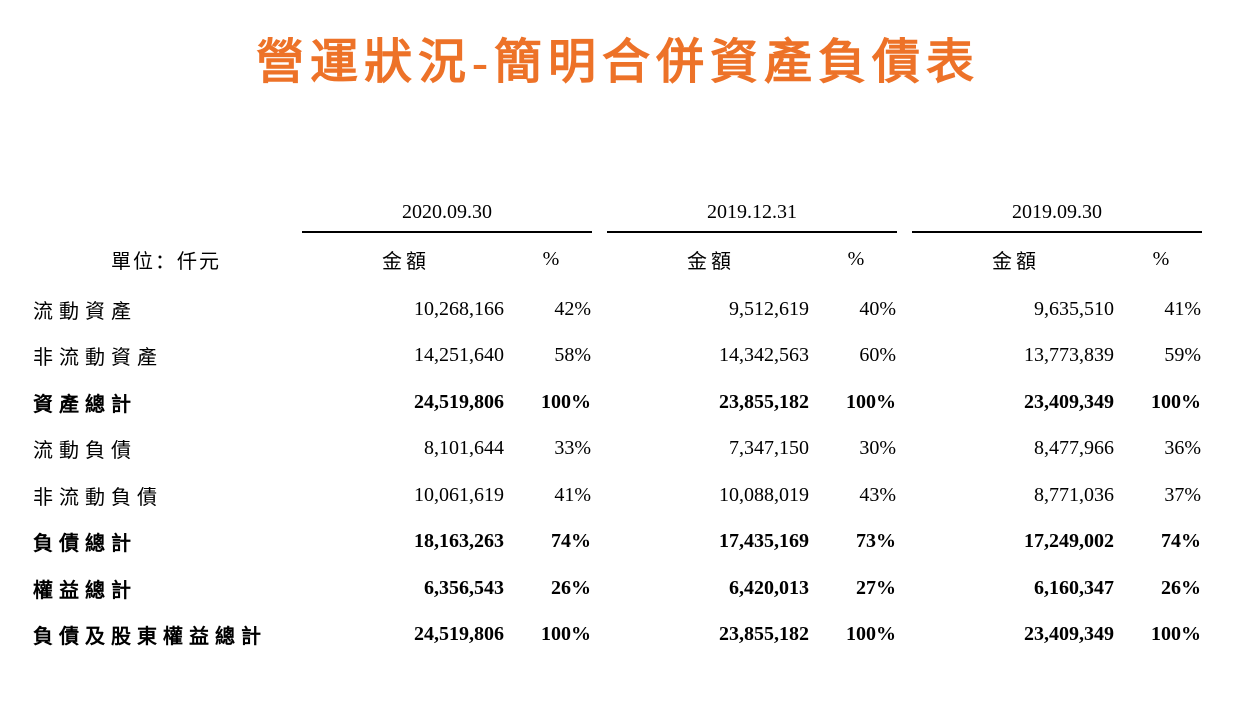  I want to click on unit-label: 單位：仟元, so click(166, 261).